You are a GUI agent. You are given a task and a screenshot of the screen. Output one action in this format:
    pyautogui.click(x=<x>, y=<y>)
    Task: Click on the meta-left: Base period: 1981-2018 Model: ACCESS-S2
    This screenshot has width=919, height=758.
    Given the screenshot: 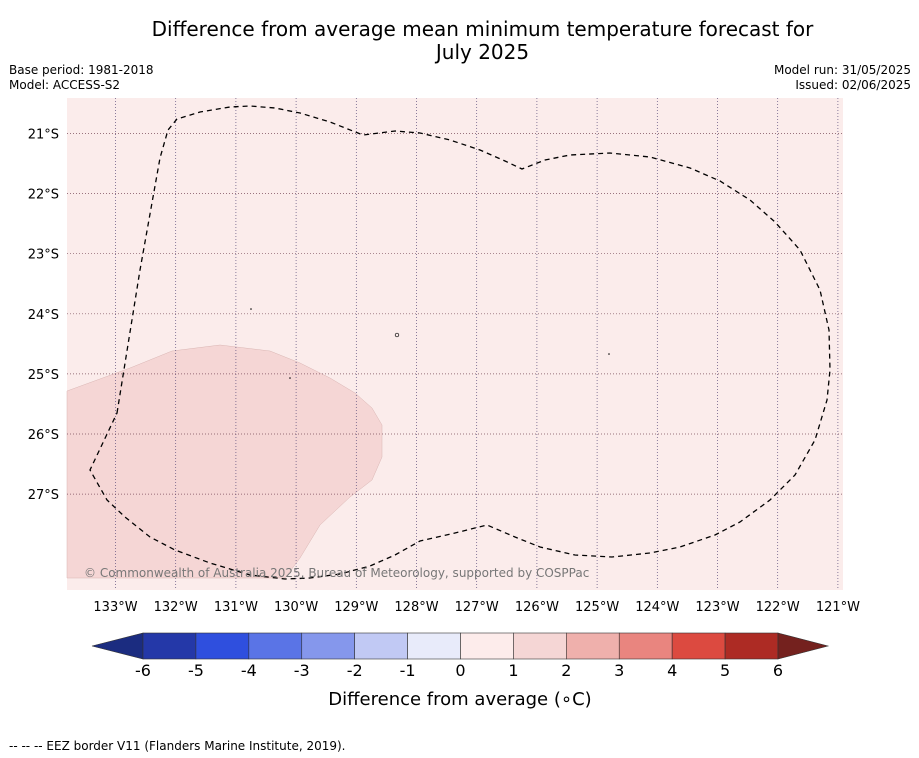 What is the action you would take?
    pyautogui.click(x=81, y=78)
    